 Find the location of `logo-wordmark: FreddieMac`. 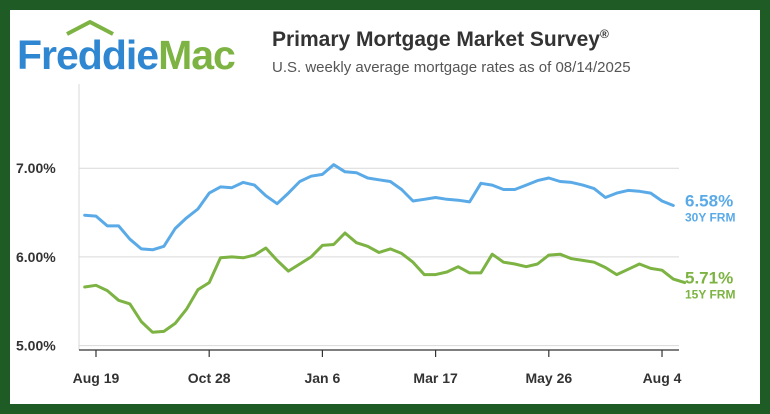

logo-wordmark: FreddieMac is located at coordinates (126, 55).